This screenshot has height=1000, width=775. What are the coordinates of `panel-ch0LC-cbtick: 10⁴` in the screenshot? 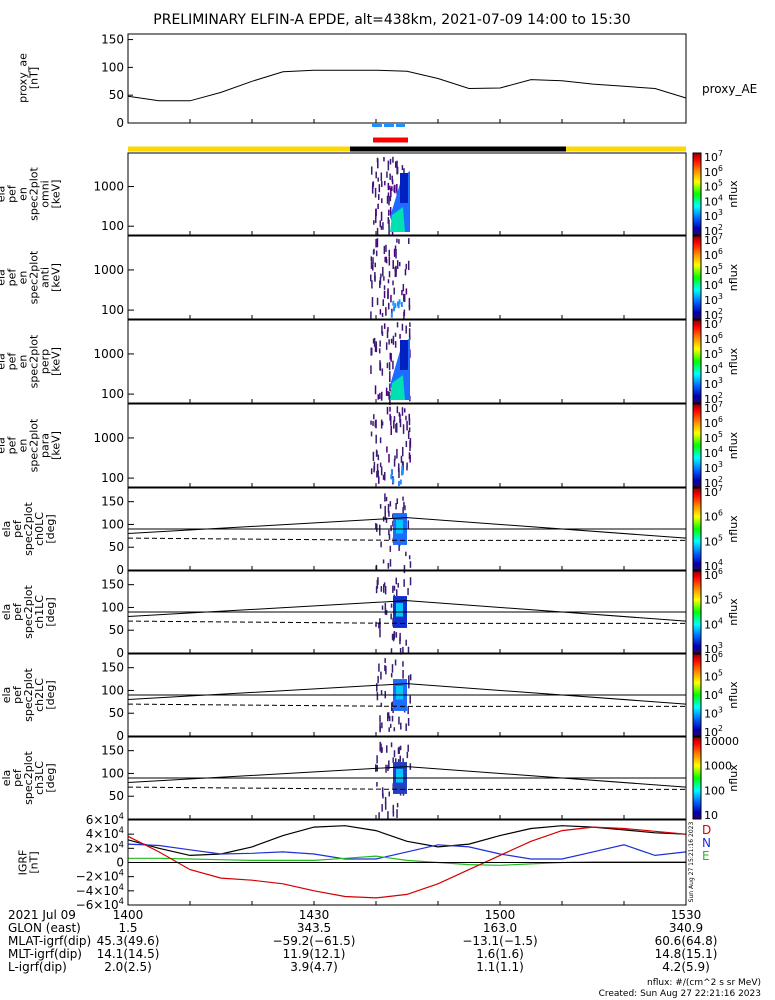 It's located at (713, 565).